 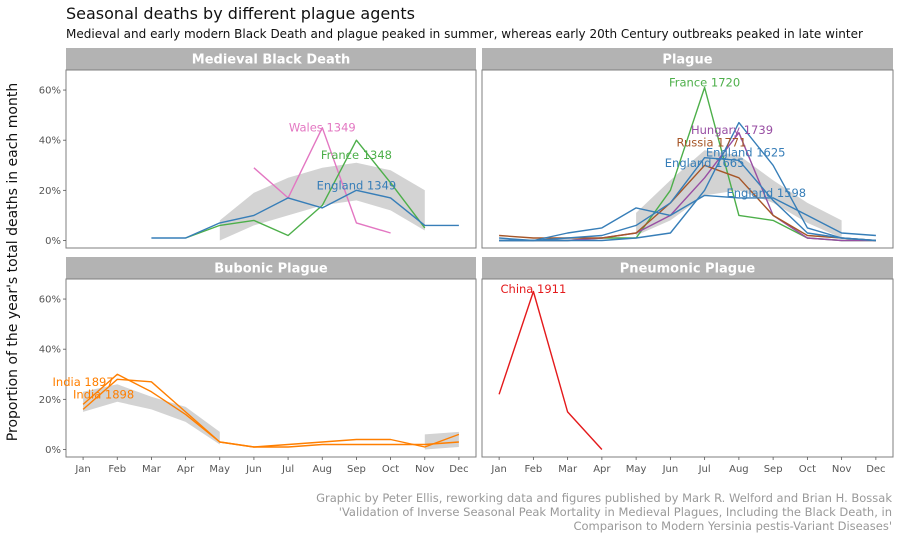 What do you see at coordinates (534, 289) in the screenshot?
I see `series-label-china-1911: China 1911` at bounding box center [534, 289].